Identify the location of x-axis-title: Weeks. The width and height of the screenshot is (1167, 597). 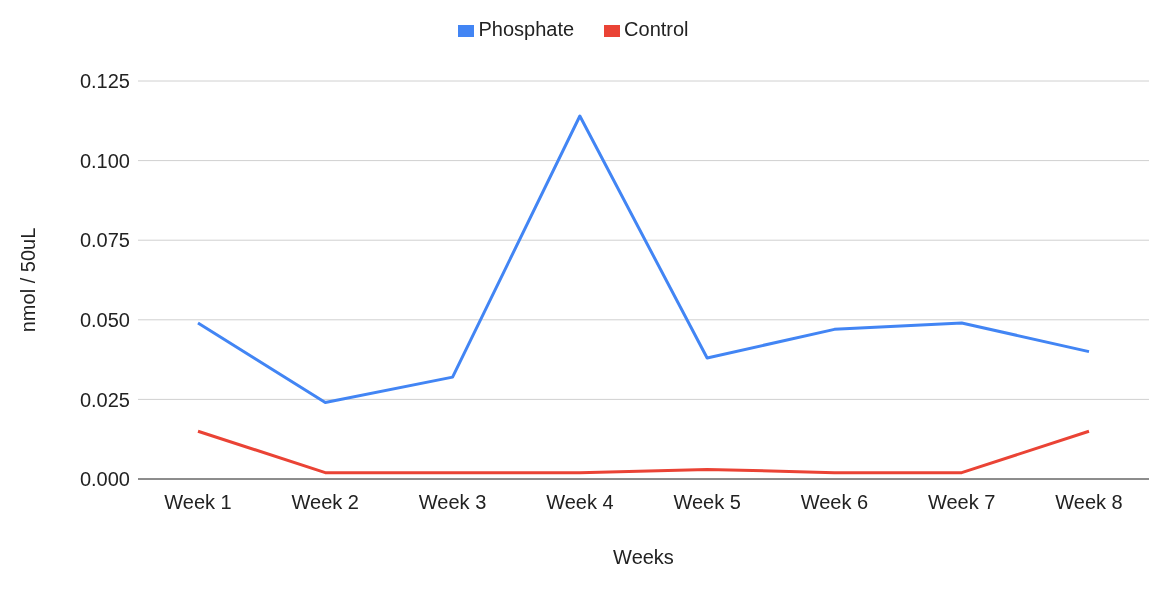
(643, 557).